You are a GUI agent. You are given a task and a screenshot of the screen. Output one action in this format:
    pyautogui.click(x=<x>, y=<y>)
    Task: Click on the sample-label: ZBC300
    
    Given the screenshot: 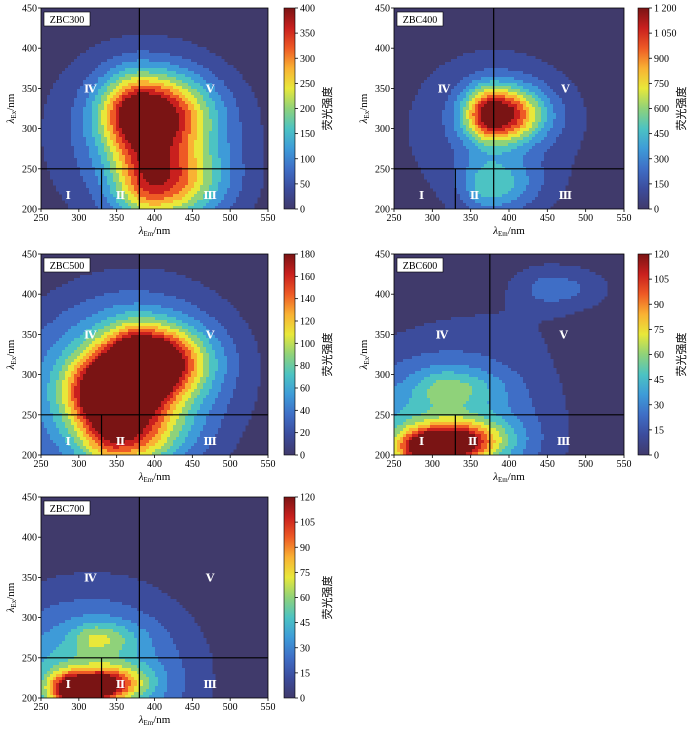 What is the action you would take?
    pyautogui.click(x=67, y=19)
    